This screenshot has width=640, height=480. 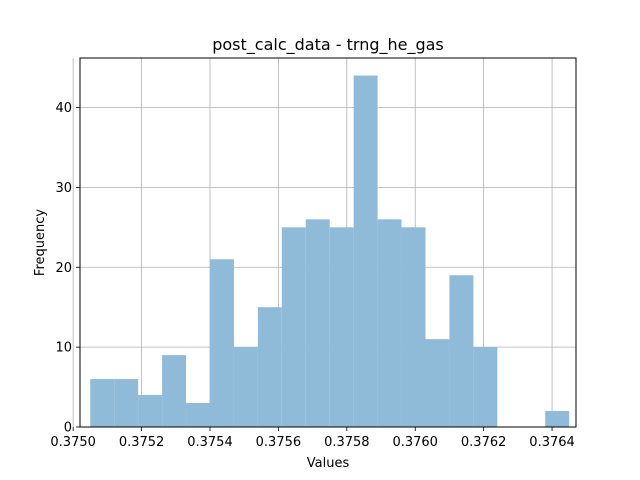 What do you see at coordinates (68, 428) in the screenshot?
I see `y-tick-label: 0` at bounding box center [68, 428].